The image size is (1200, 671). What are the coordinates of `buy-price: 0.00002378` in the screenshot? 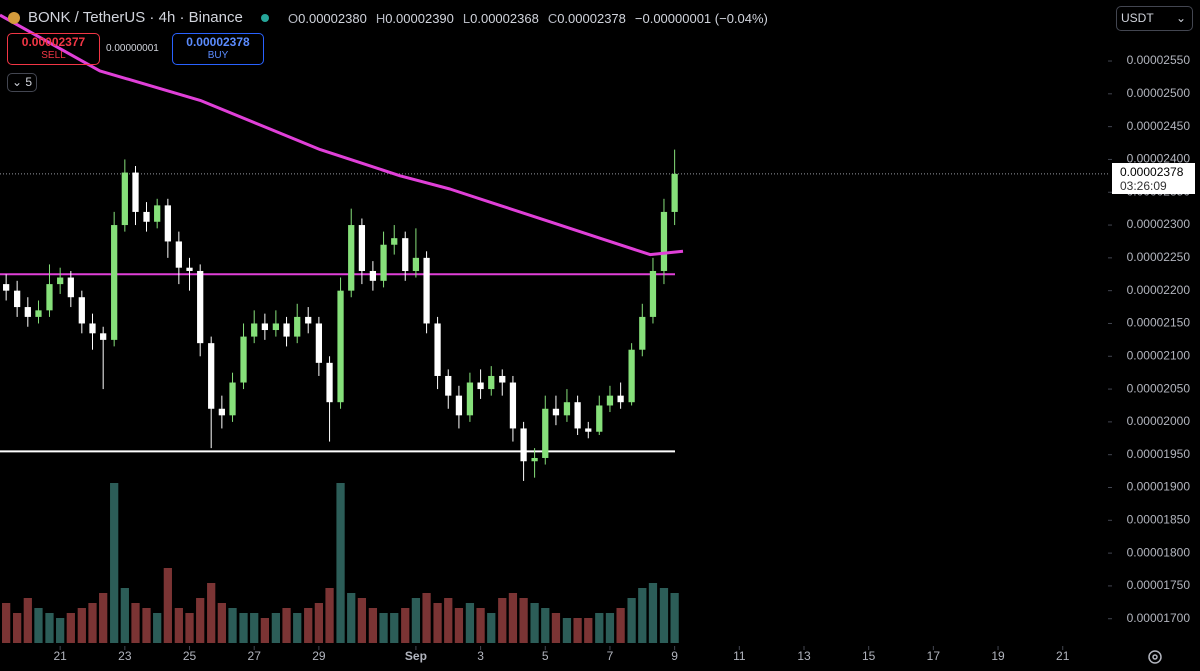 It's located at (218, 42).